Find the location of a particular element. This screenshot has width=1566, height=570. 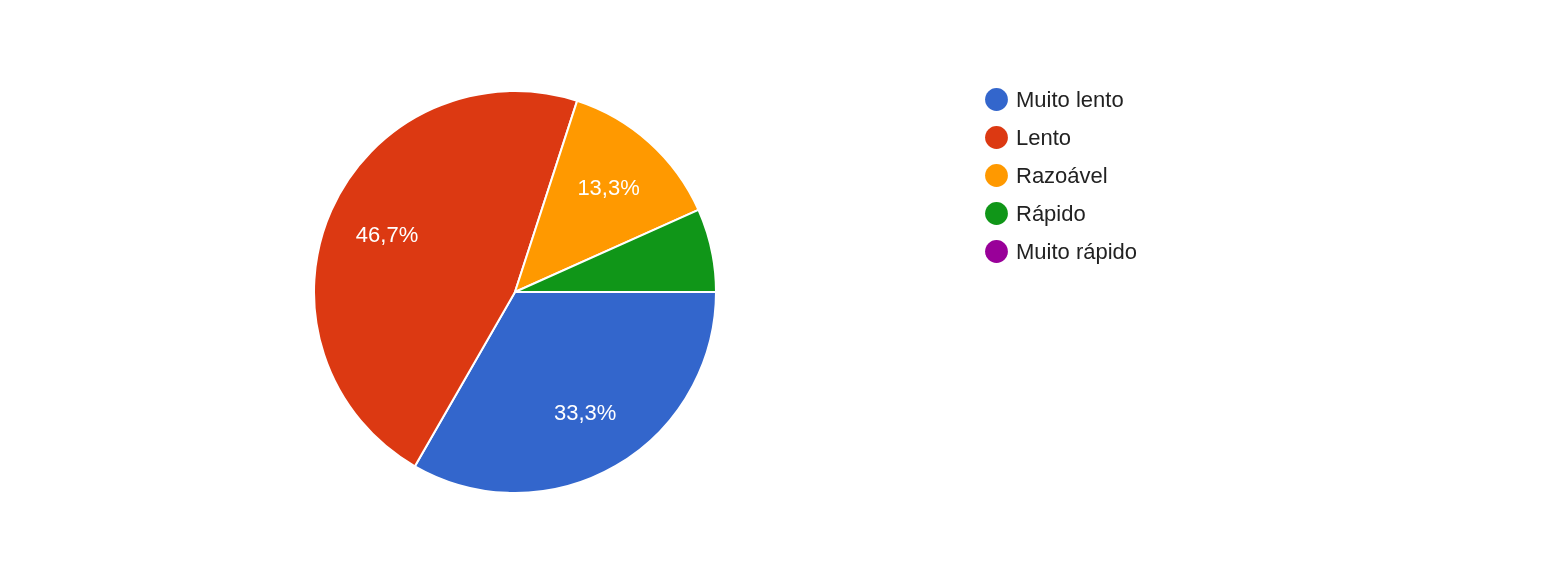

legend-label: Rápido is located at coordinates (1051, 213).